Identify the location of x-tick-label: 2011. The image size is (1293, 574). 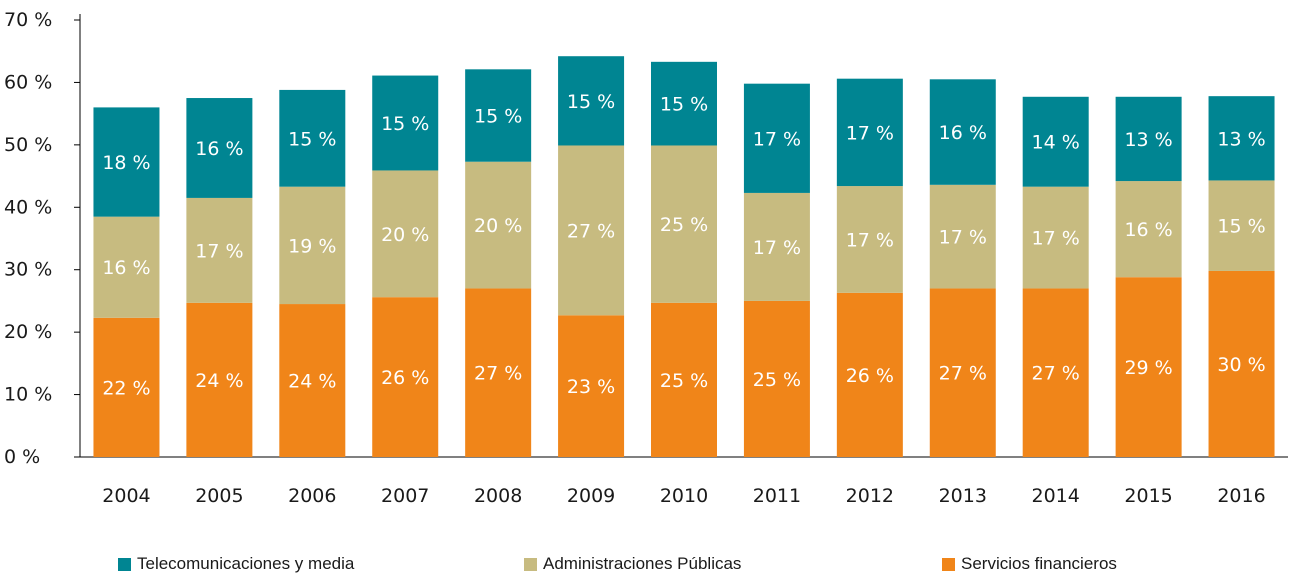
(777, 496).